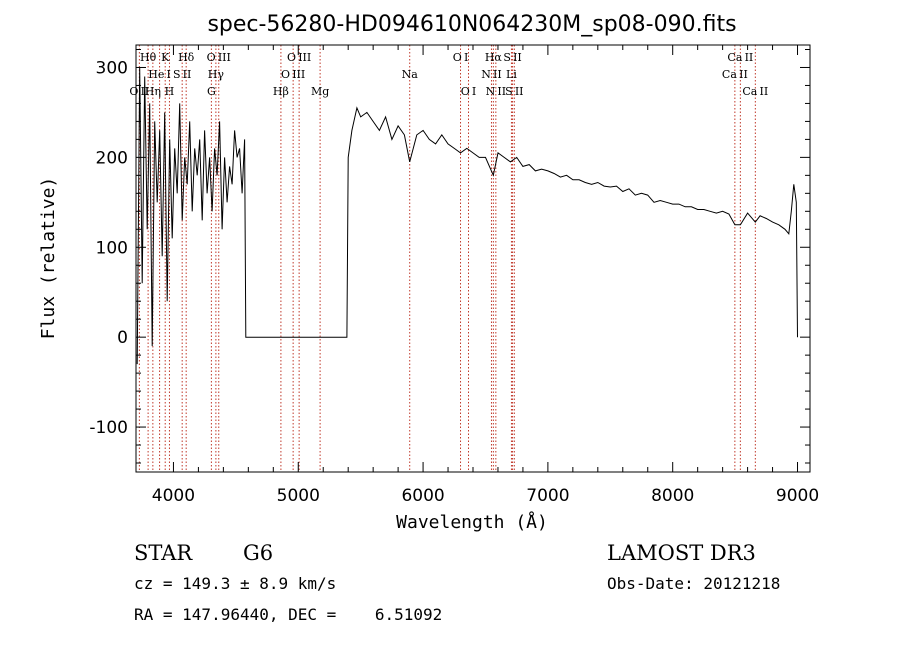 This screenshot has width=900, height=649. I want to click on y-tick-label: 200, so click(112, 158).